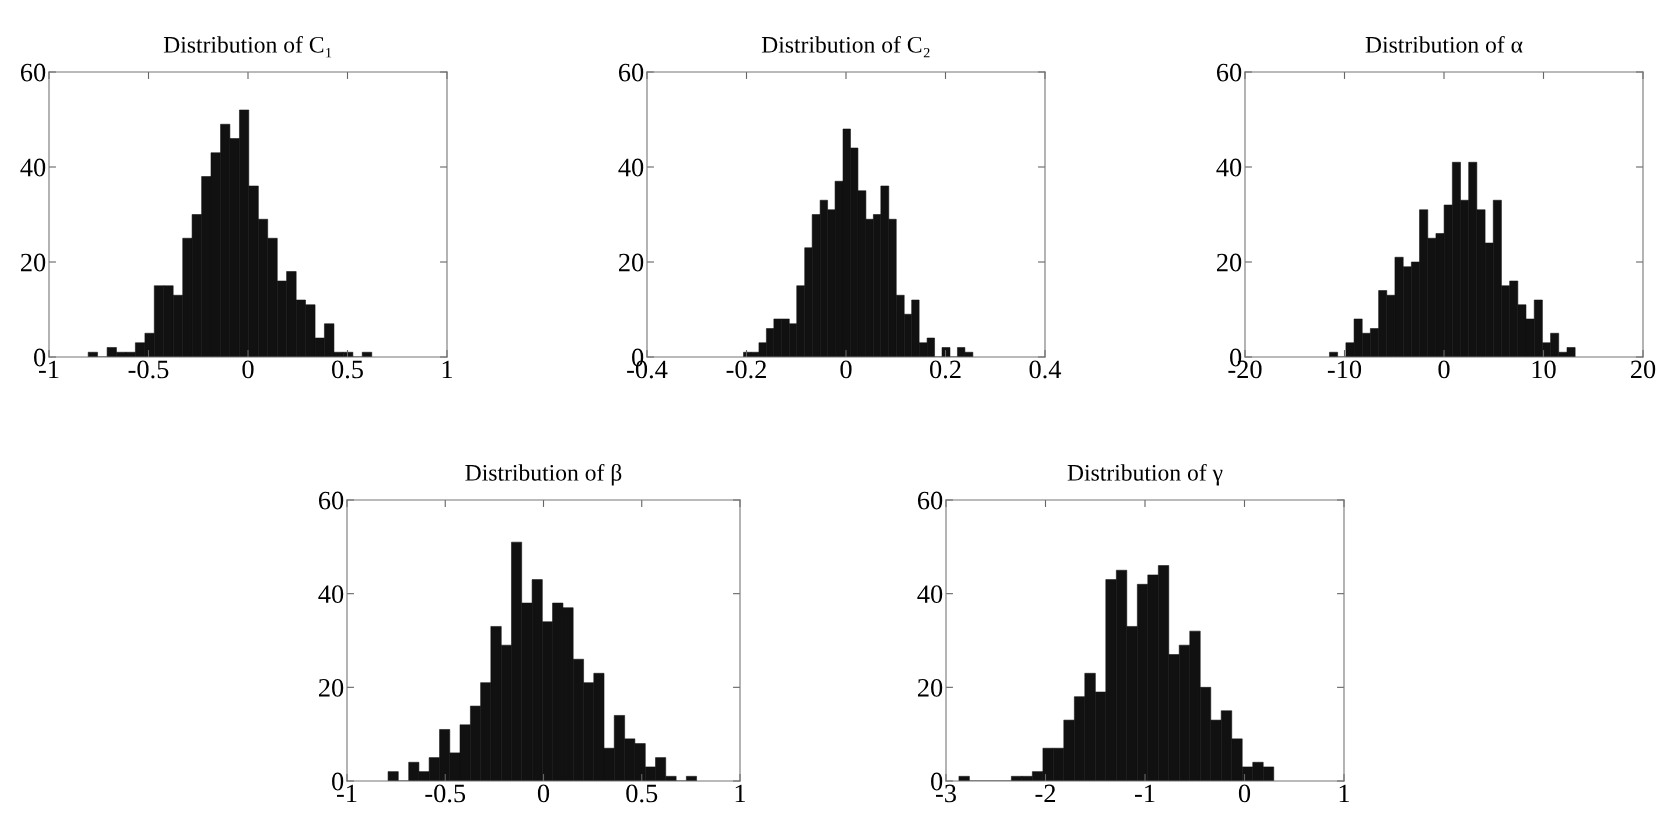 The height and width of the screenshot is (827, 1677). Describe the element at coordinates (1144, 793) in the screenshot. I see `x-tick-label: -1` at that location.